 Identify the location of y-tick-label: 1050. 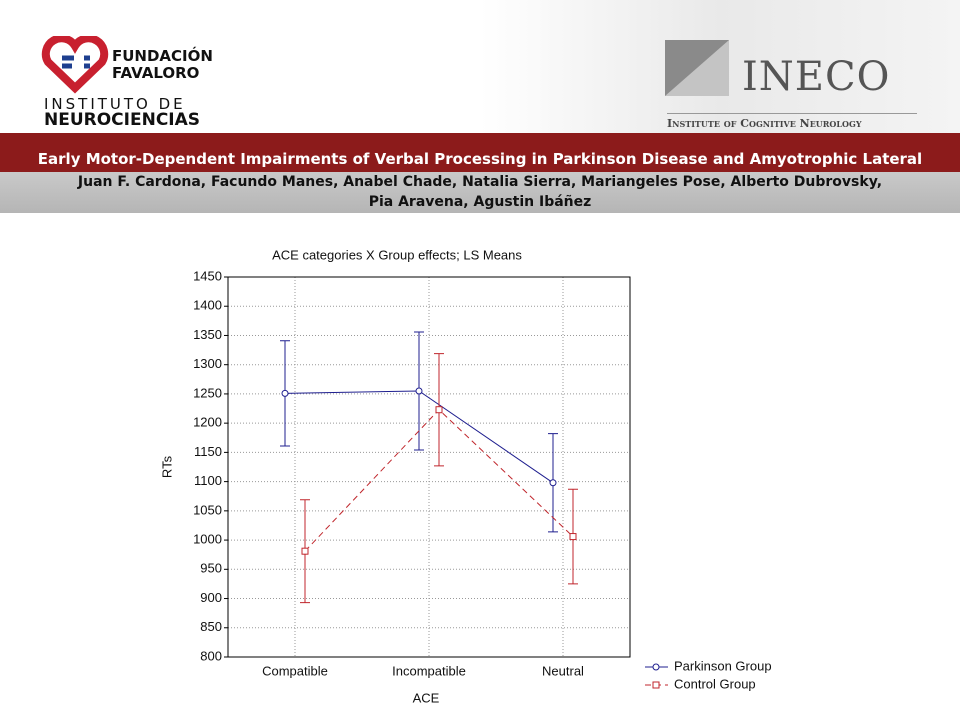
(207, 509).